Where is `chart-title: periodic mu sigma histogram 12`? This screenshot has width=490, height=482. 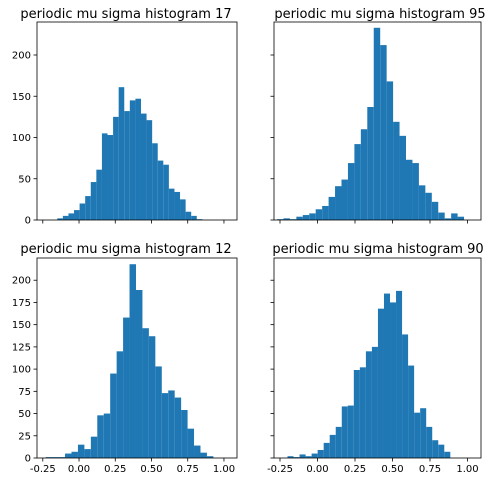 chart-title: periodic mu sigma histogram 12 is located at coordinates (125, 249).